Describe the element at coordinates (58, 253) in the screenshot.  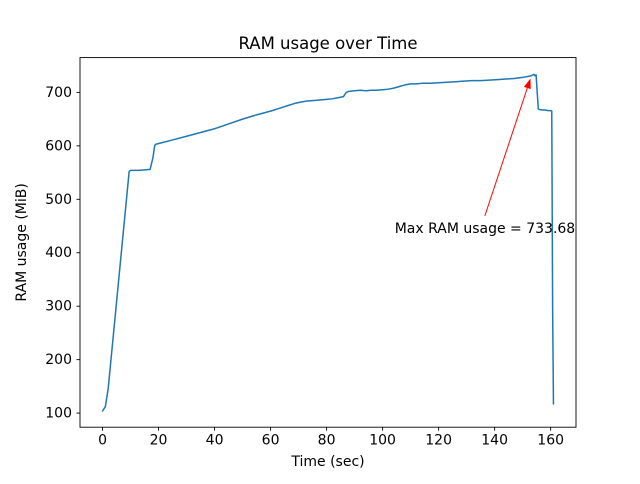
I see `y-tick-label: 400` at that location.